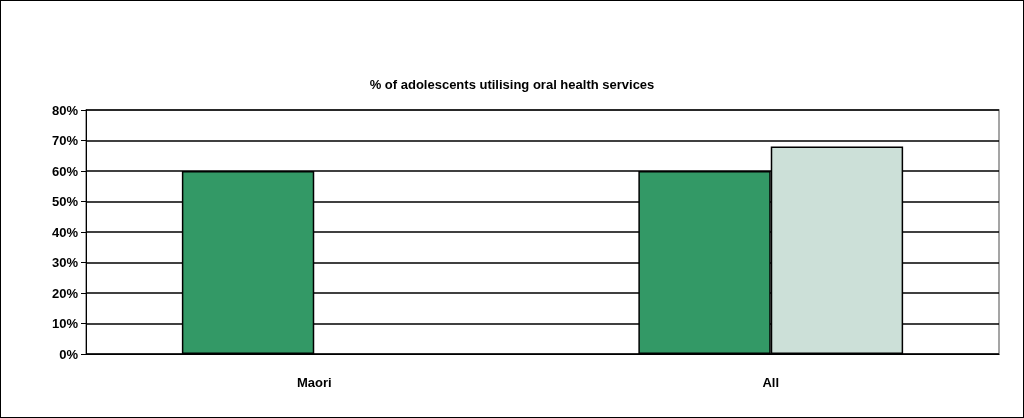 This screenshot has width=1024, height=418. What do you see at coordinates (65, 201) in the screenshot?
I see `y-tick-label: 50%` at bounding box center [65, 201].